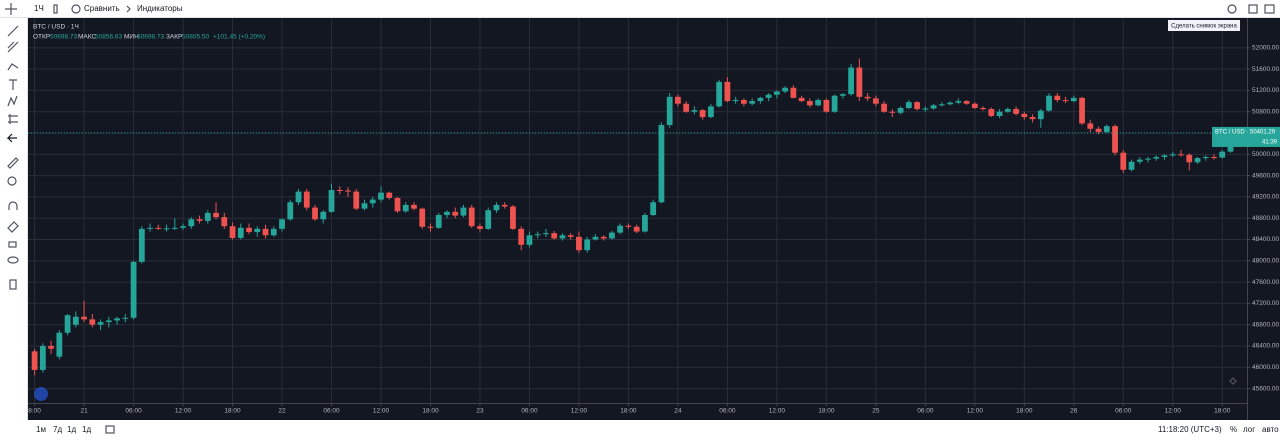  Describe the element at coordinates (84, 411) in the screenshot. I see `x-tick-label: 21` at that location.